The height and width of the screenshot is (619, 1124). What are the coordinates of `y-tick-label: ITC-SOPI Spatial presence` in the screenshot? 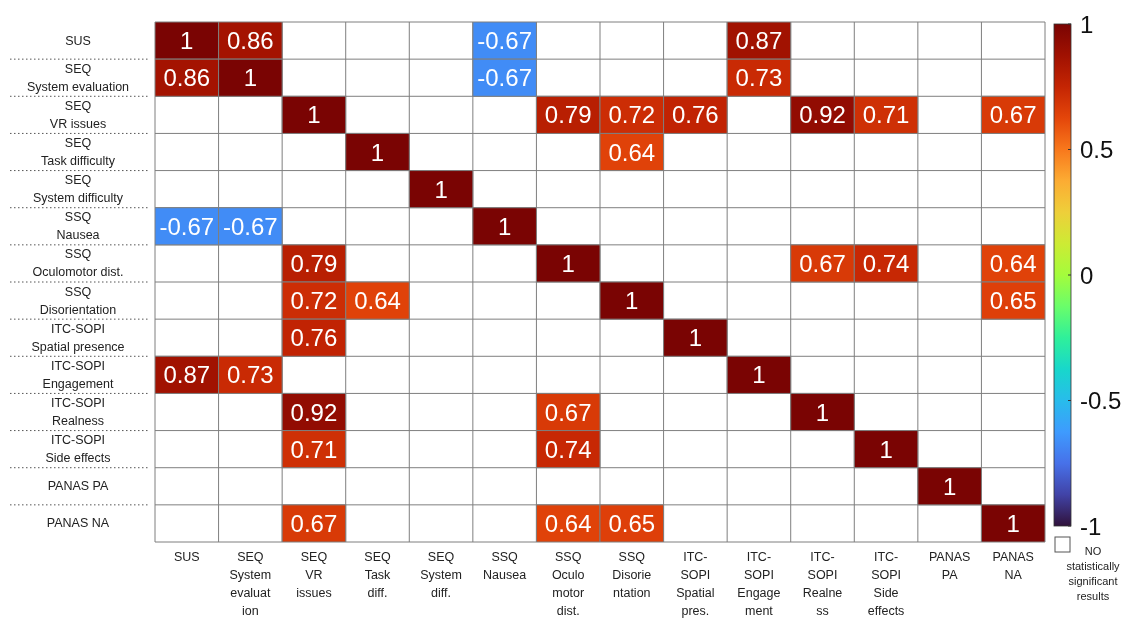 It's located at (78, 337).